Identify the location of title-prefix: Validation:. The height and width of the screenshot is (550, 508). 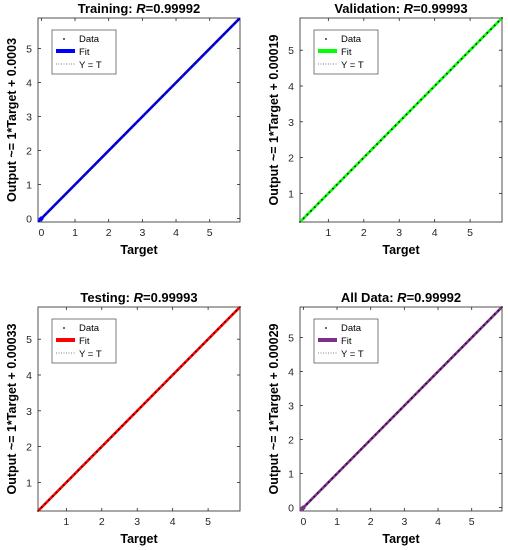
(368, 8).